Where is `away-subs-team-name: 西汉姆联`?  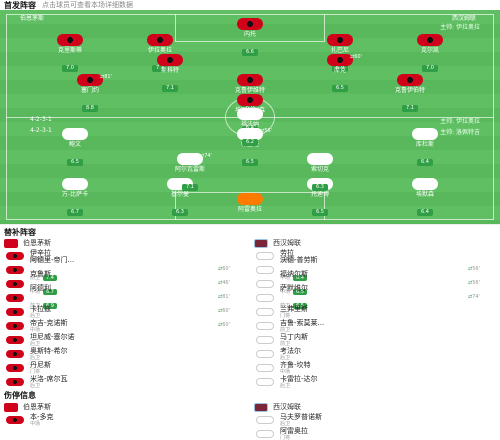
away-subs-team-name: 西汉姆联 is located at coordinates (287, 243).